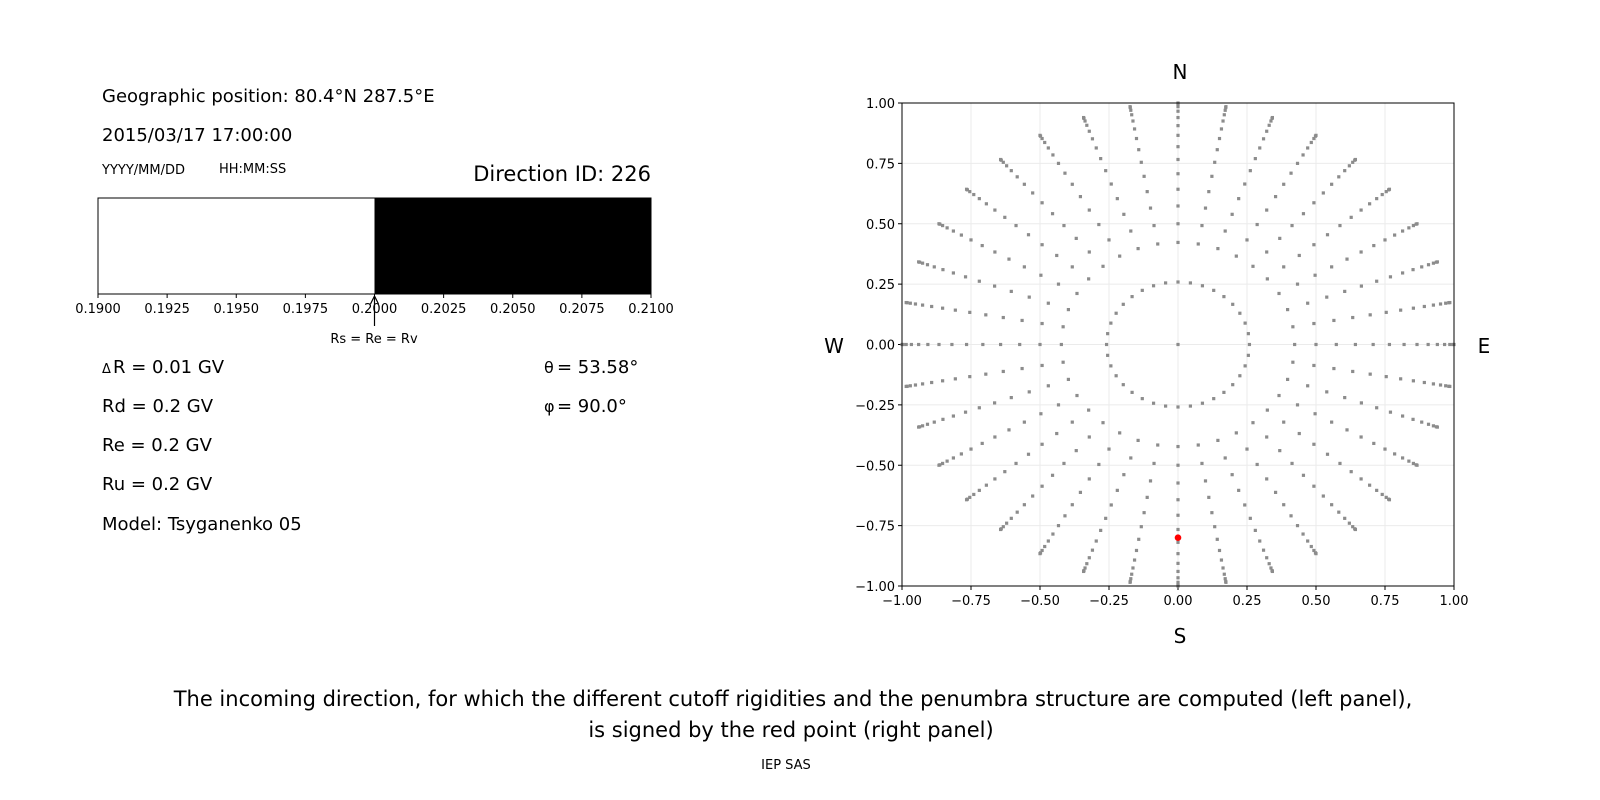 Image resolution: width=1600 pixels, height=800 pixels. I want to click on x-tick-label: 0.1925, so click(167, 309).